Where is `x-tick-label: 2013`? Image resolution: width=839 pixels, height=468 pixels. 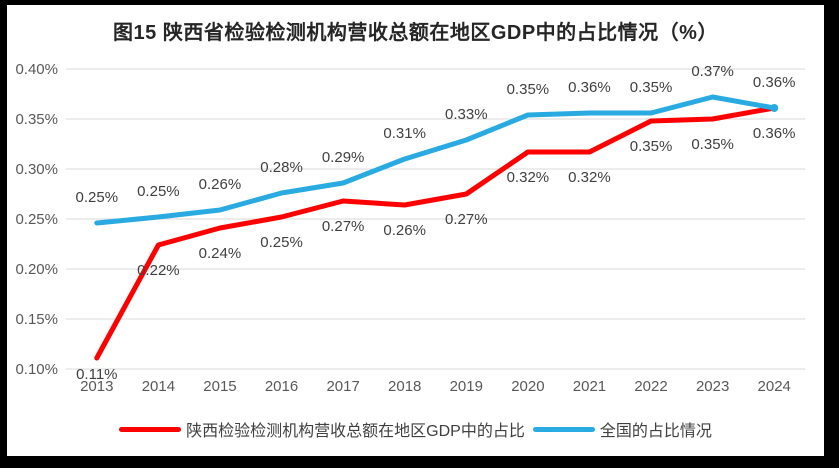
x-tick-label: 2013 is located at coordinates (96, 386).